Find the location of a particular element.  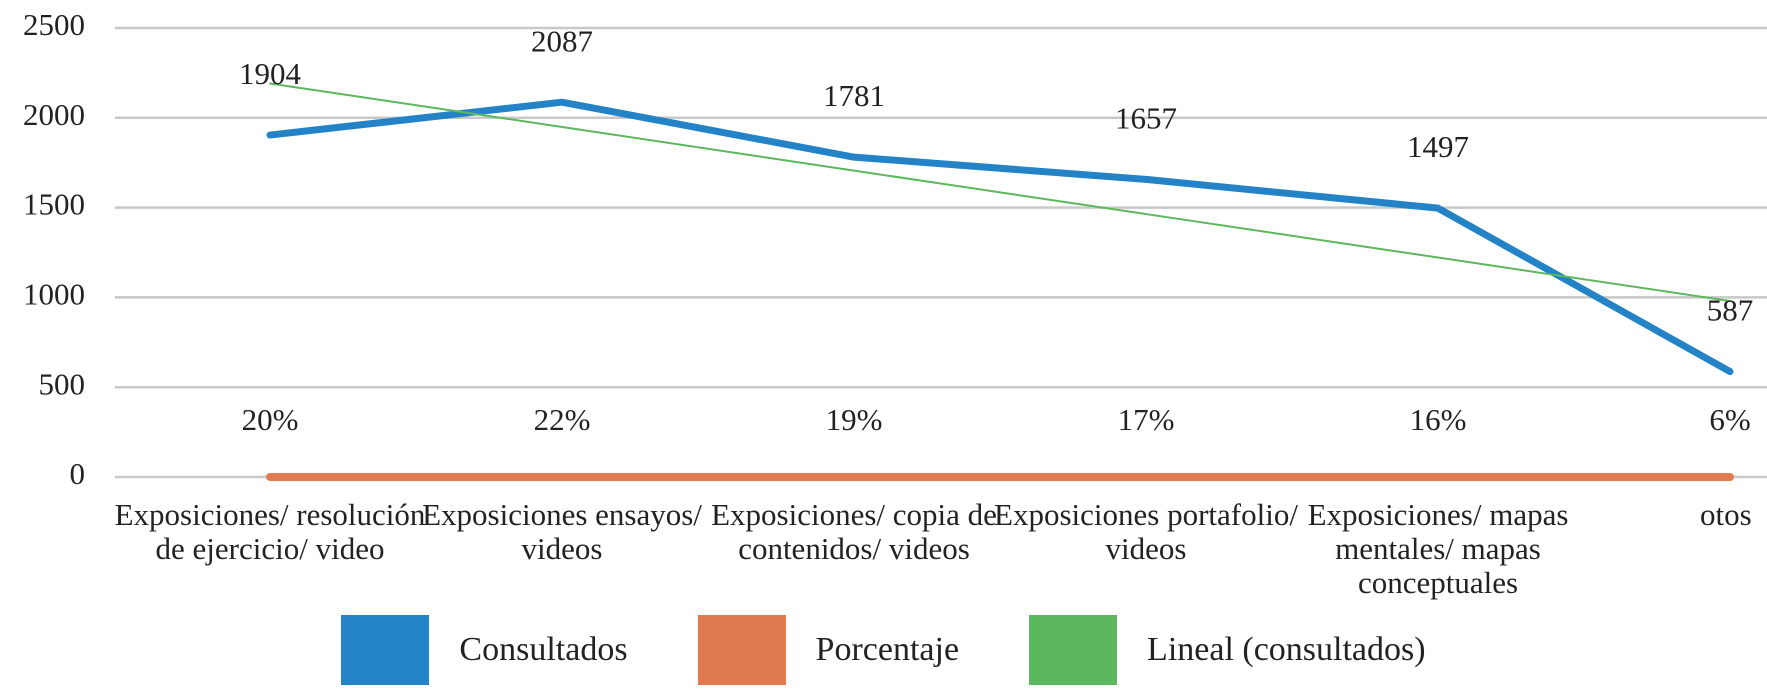

y-tick-label: 0 is located at coordinates (78, 473).